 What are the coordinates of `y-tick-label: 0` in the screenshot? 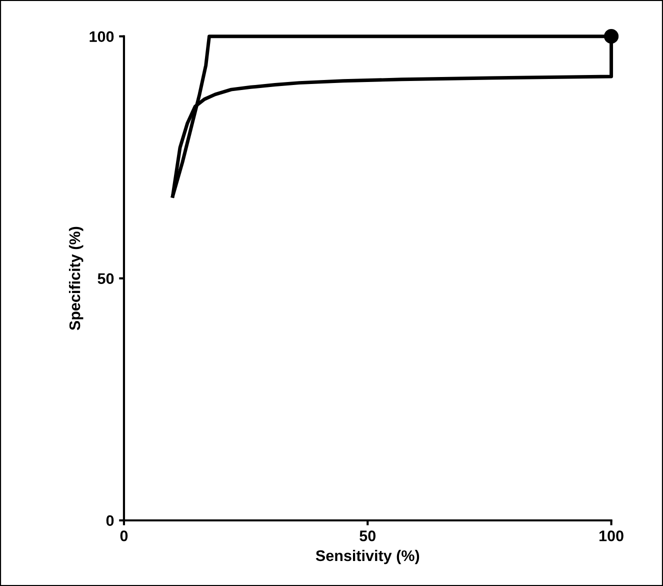 It's located at (110, 520).